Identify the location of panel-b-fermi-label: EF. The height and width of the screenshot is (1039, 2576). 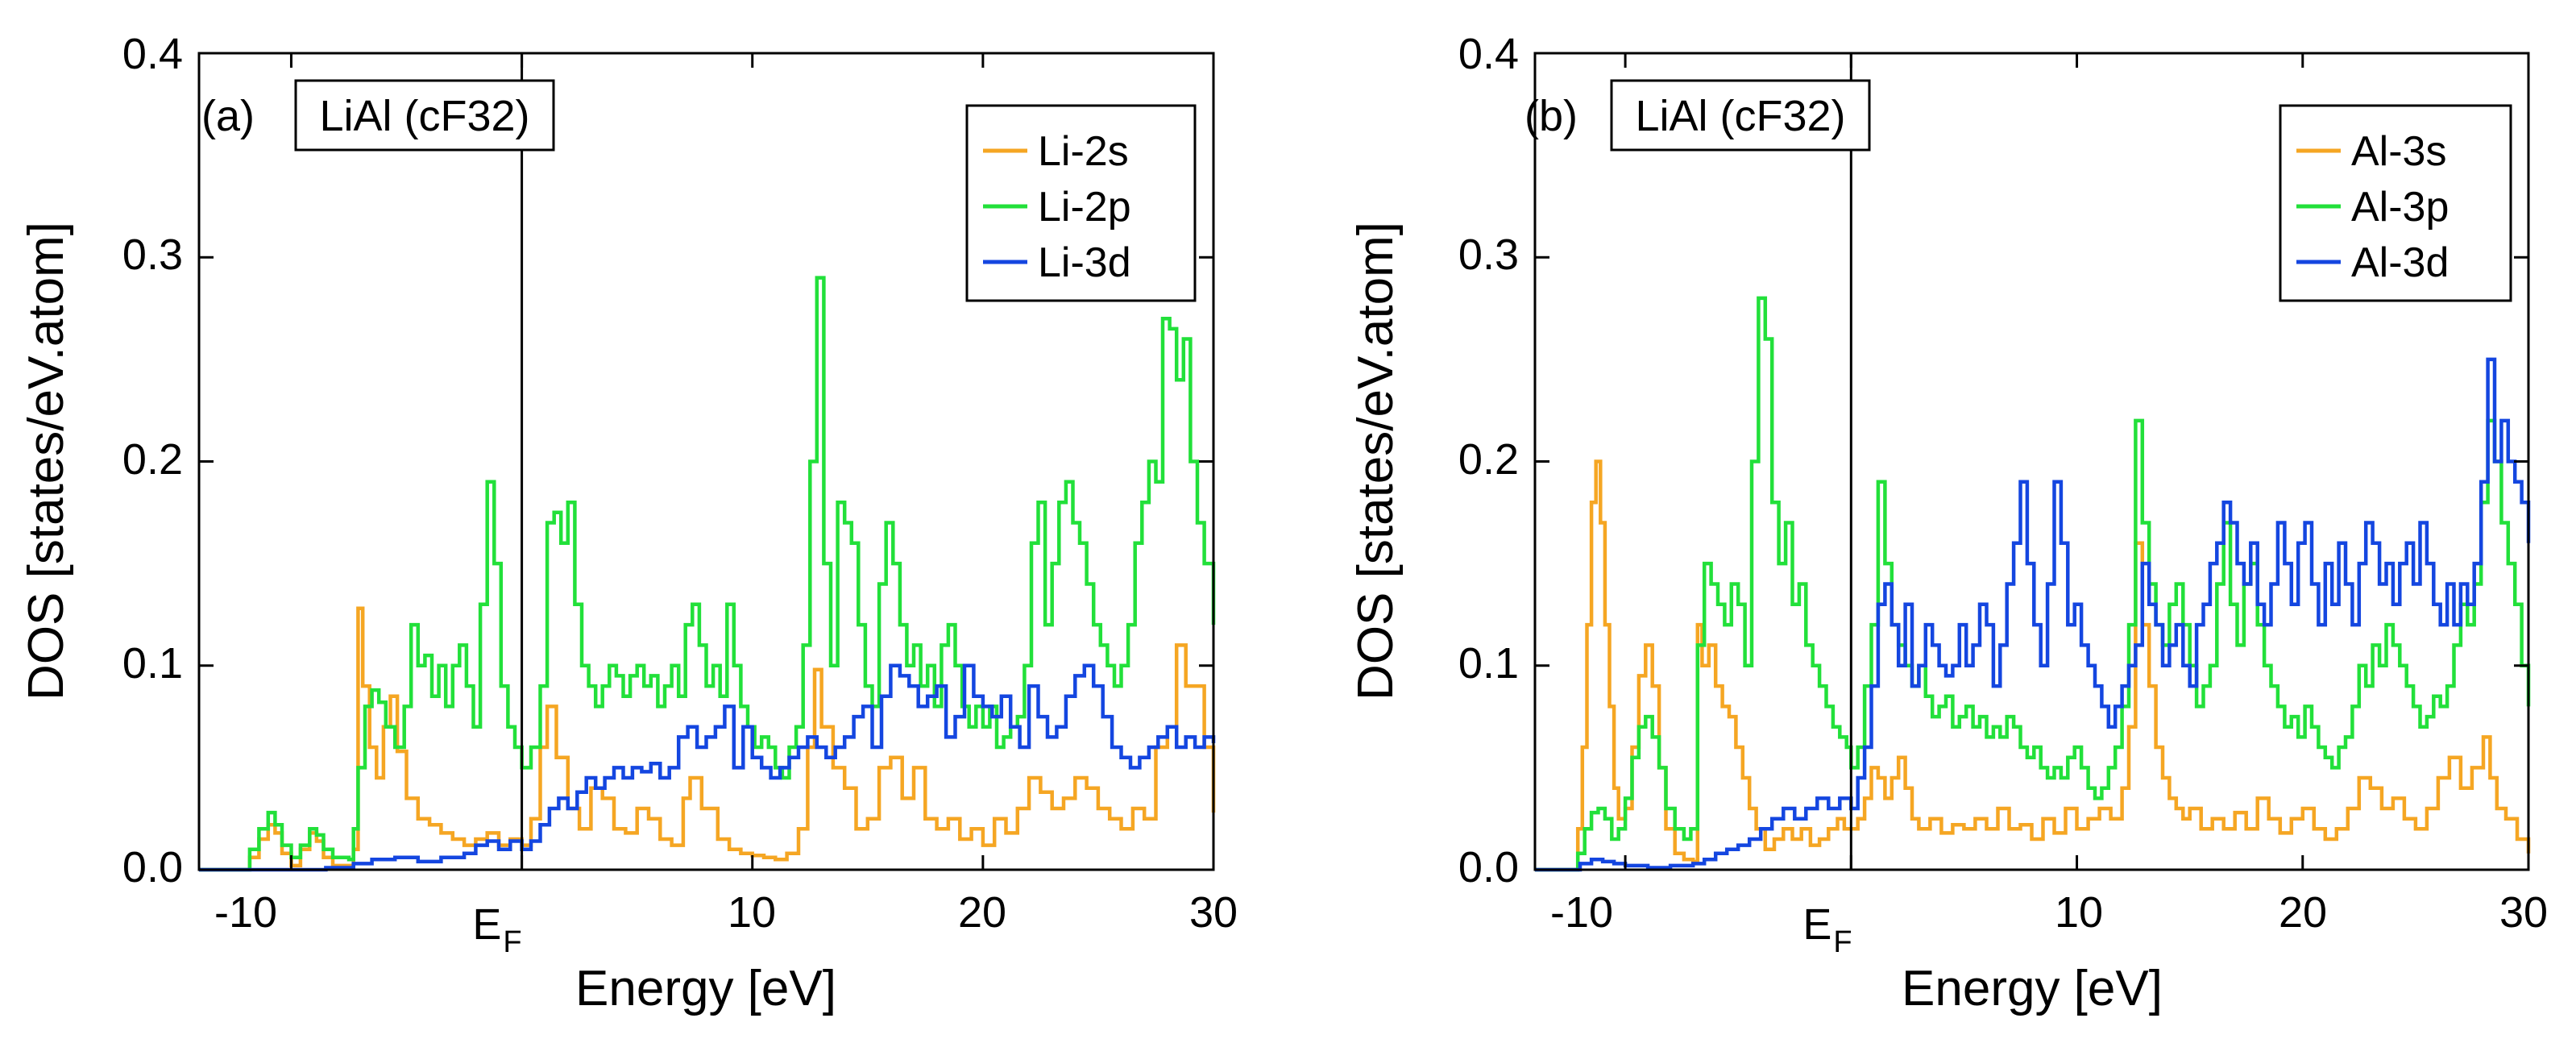
(1827, 930).